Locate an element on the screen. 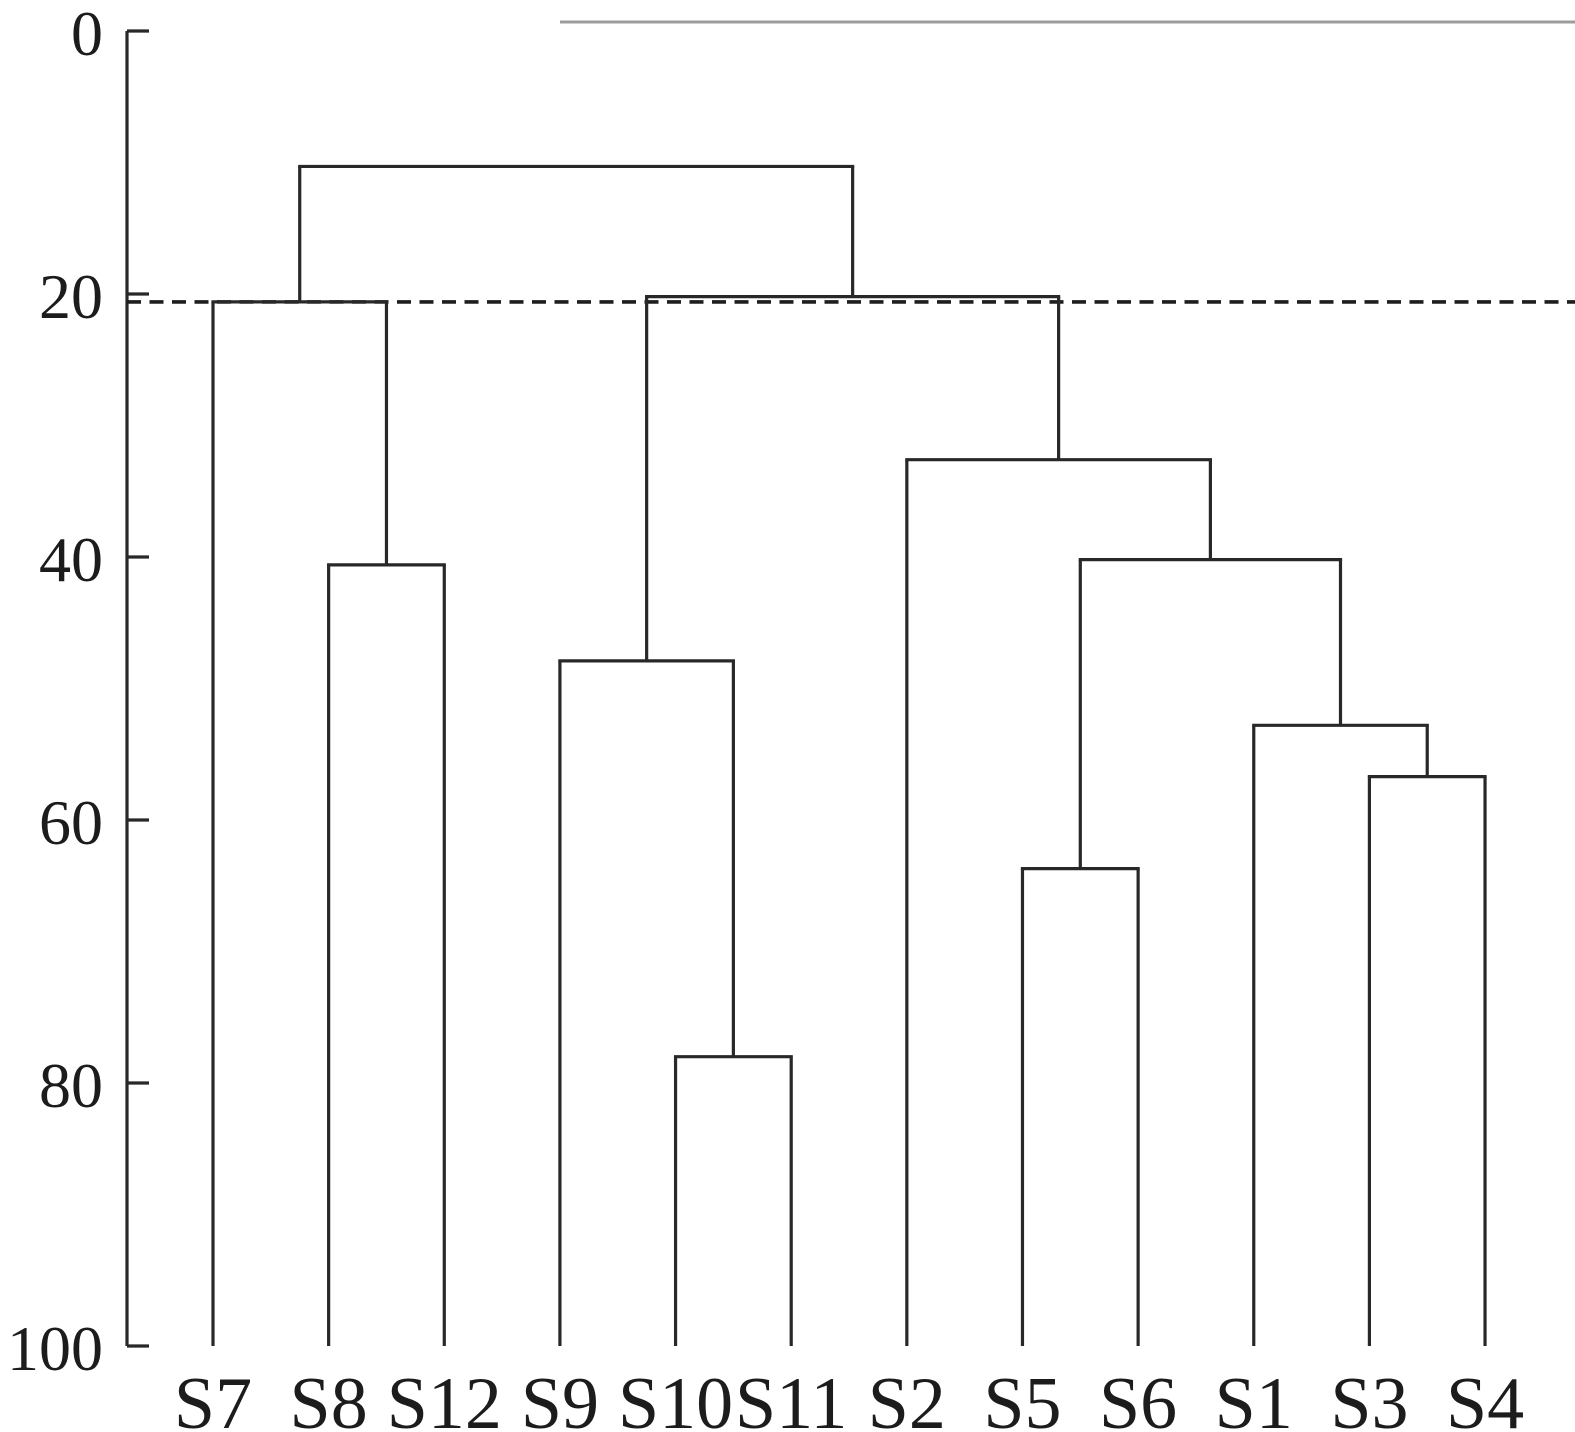  leaf-label-S3: S3 is located at coordinates (1369, 1397).